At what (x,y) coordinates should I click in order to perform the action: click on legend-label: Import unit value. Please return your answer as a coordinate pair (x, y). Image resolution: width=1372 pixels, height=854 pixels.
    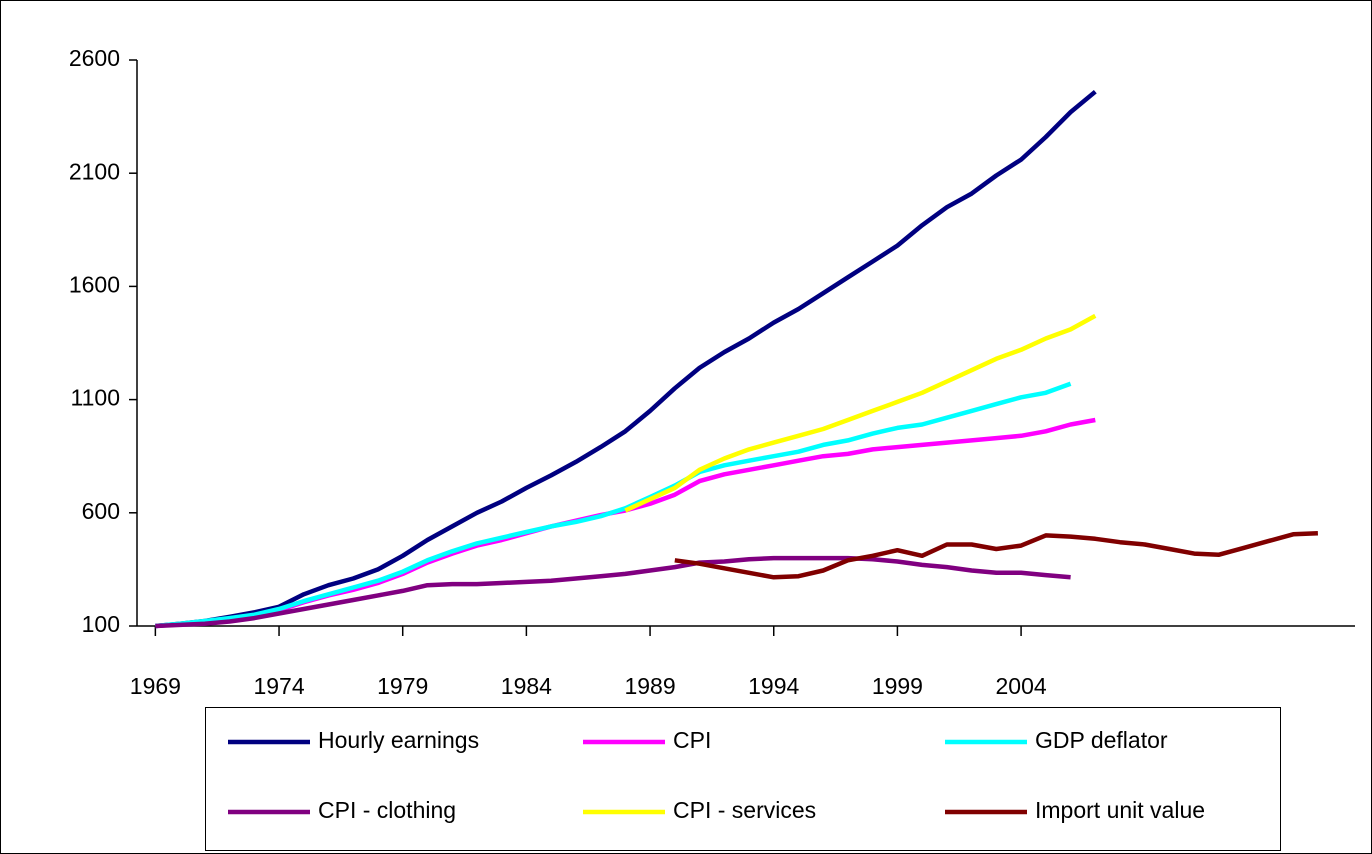
    Looking at the image, I should click on (1120, 810).